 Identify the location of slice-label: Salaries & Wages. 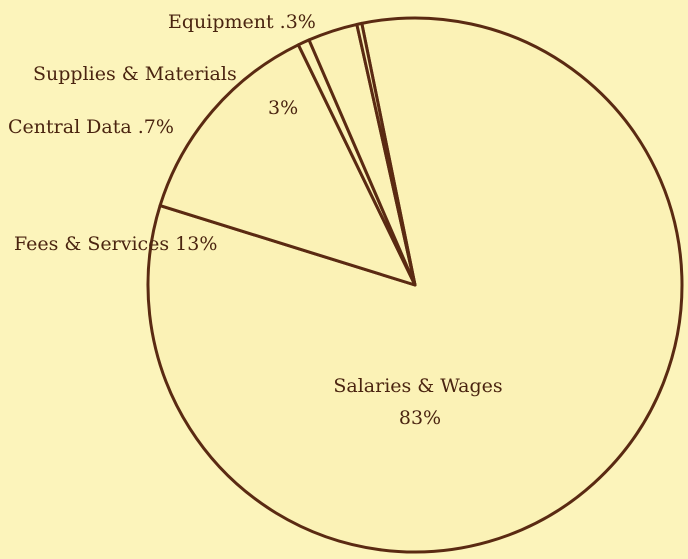
(417, 386).